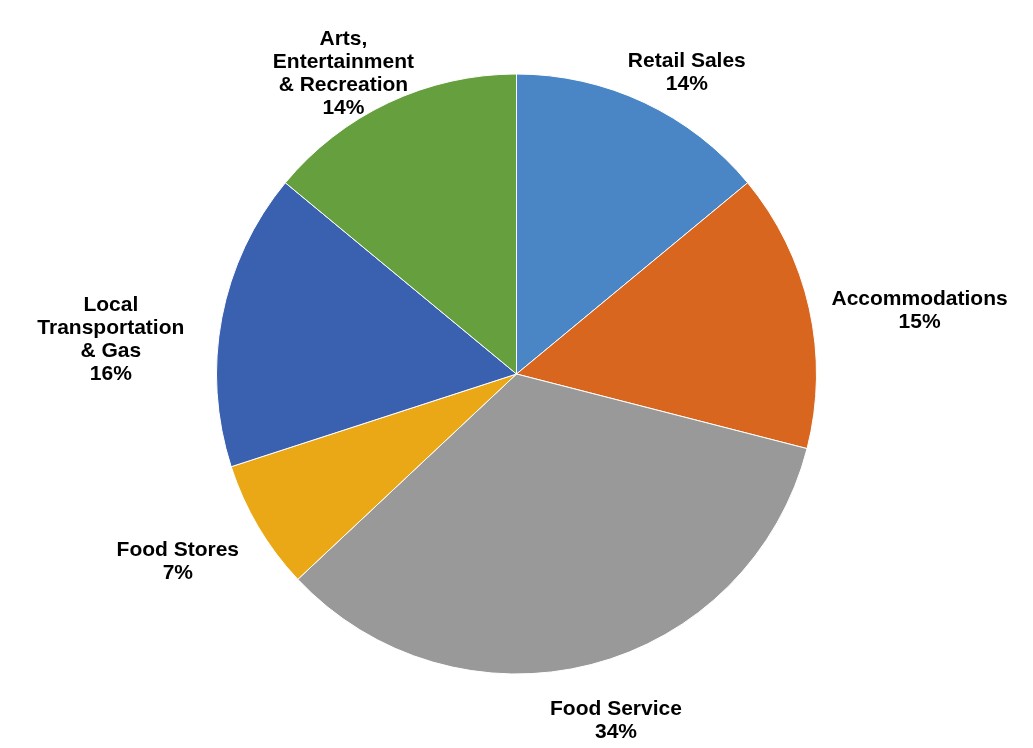  Describe the element at coordinates (616, 708) in the screenshot. I see `slice-label: Food Service` at that location.